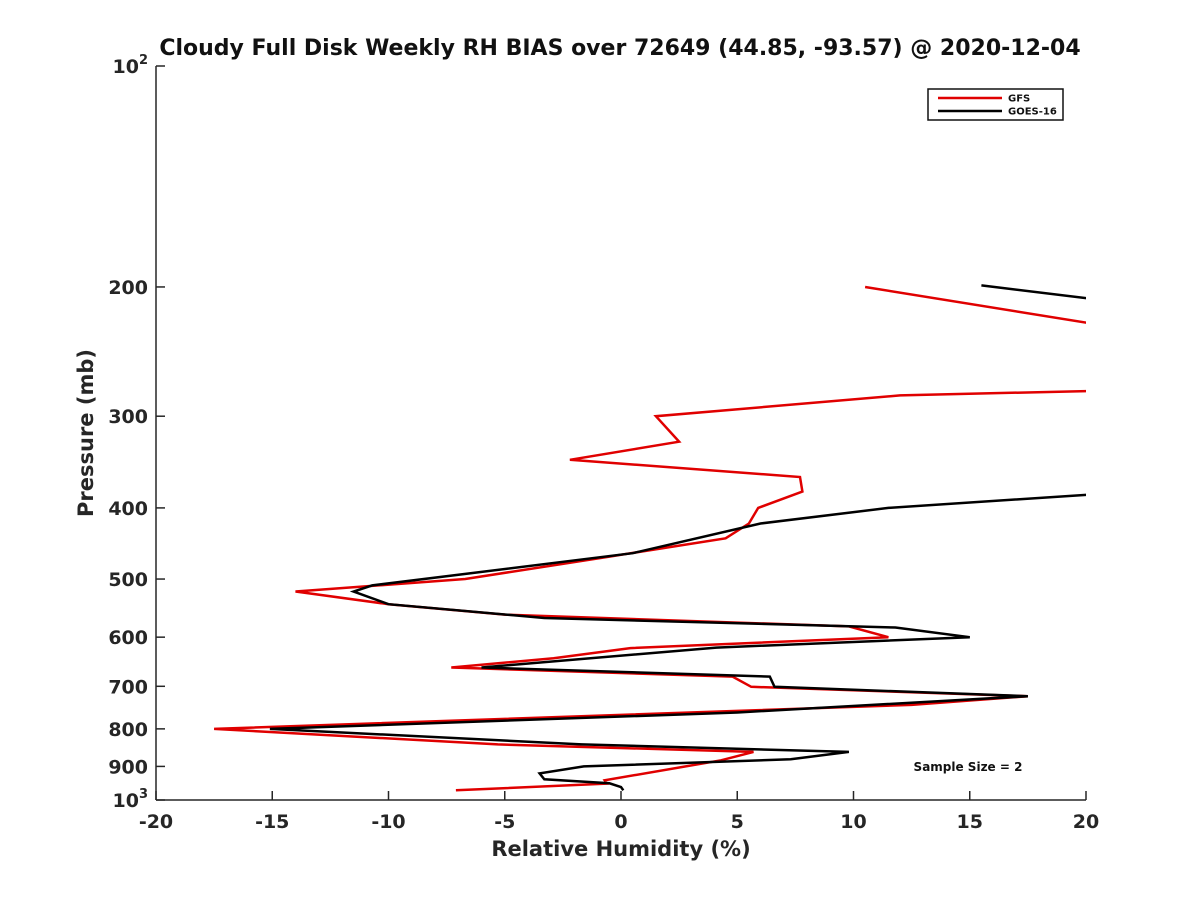 The height and width of the screenshot is (900, 1200). I want to click on x-tick-label: 20, so click(1086, 822).